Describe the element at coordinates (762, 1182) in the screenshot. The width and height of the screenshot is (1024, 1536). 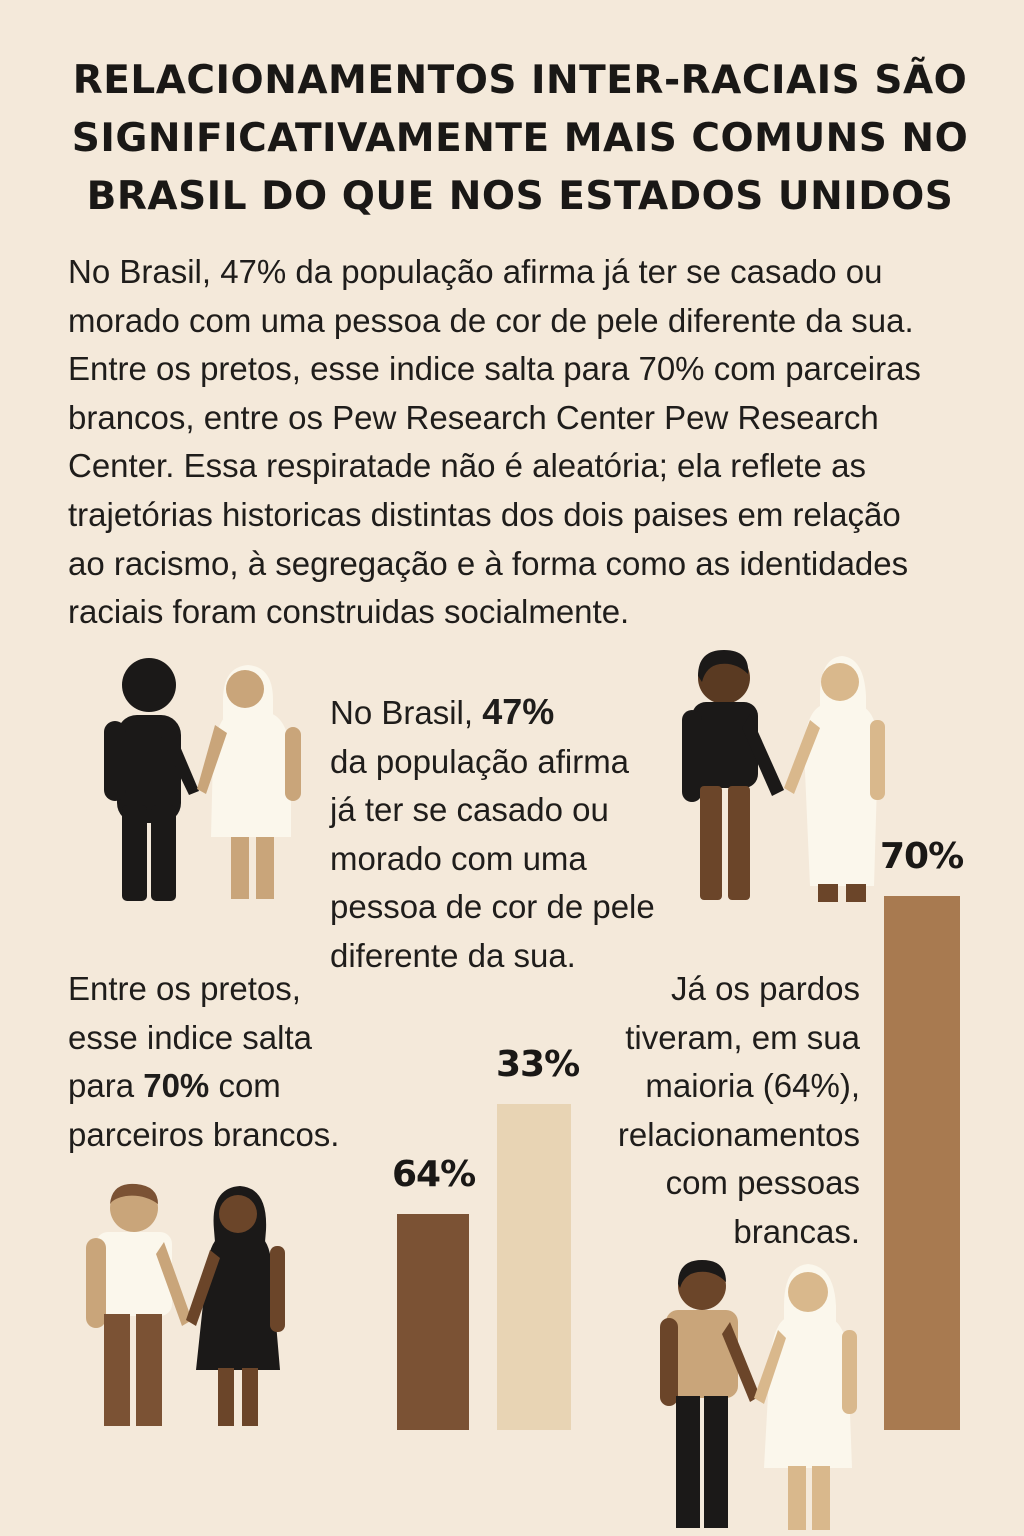
I see `blurb-line: com pessoas` at that location.